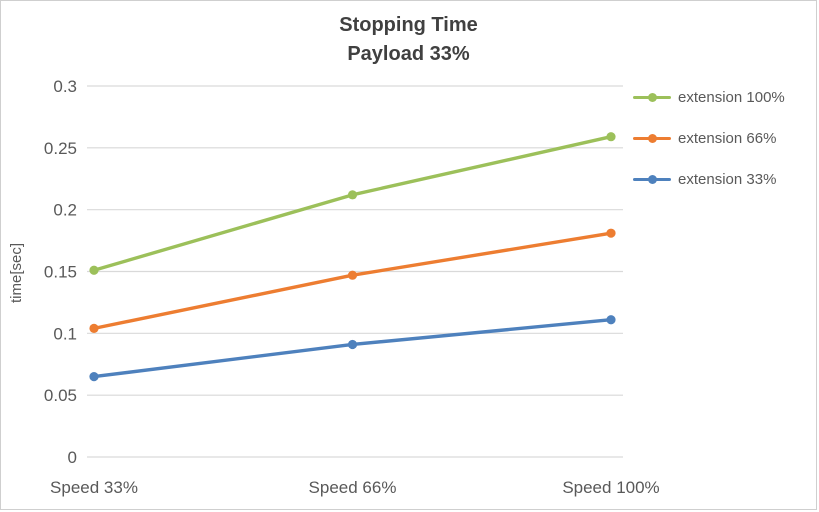  Describe the element at coordinates (727, 179) in the screenshot. I see `legend-label: extension 33%` at that location.